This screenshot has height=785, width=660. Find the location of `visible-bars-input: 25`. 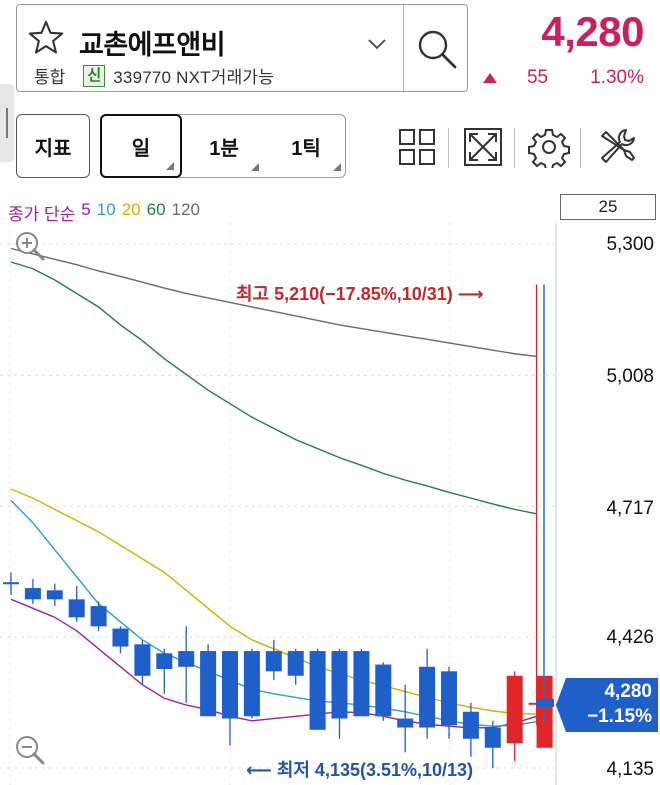

visible-bars-input: 25 is located at coordinates (608, 207).